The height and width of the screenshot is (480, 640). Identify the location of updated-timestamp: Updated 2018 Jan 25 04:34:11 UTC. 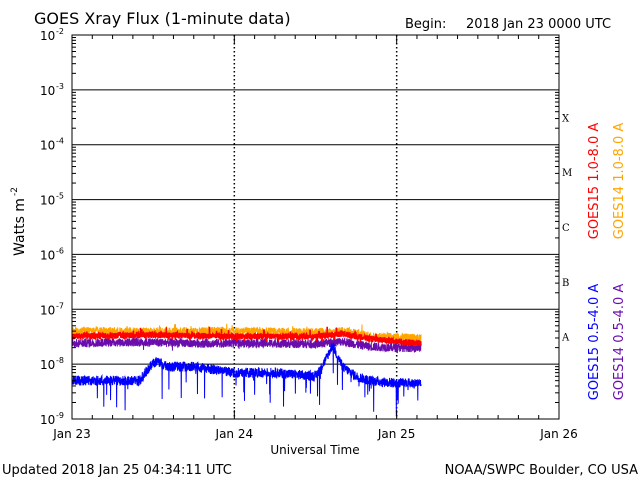
(117, 470).